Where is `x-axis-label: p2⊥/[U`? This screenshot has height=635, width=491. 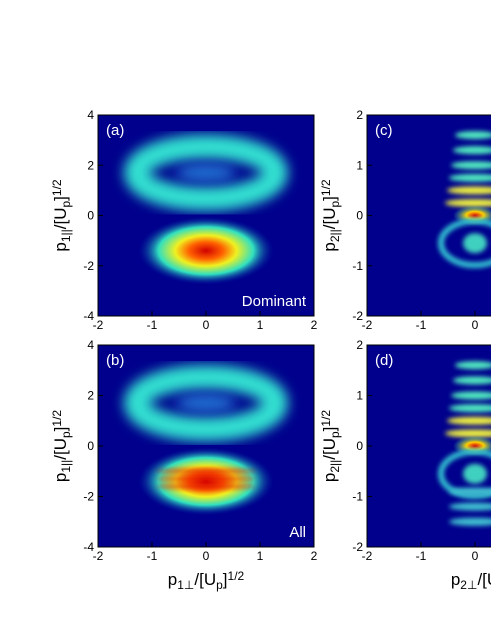 x-axis-label: p2⊥/[U is located at coordinates (471, 581).